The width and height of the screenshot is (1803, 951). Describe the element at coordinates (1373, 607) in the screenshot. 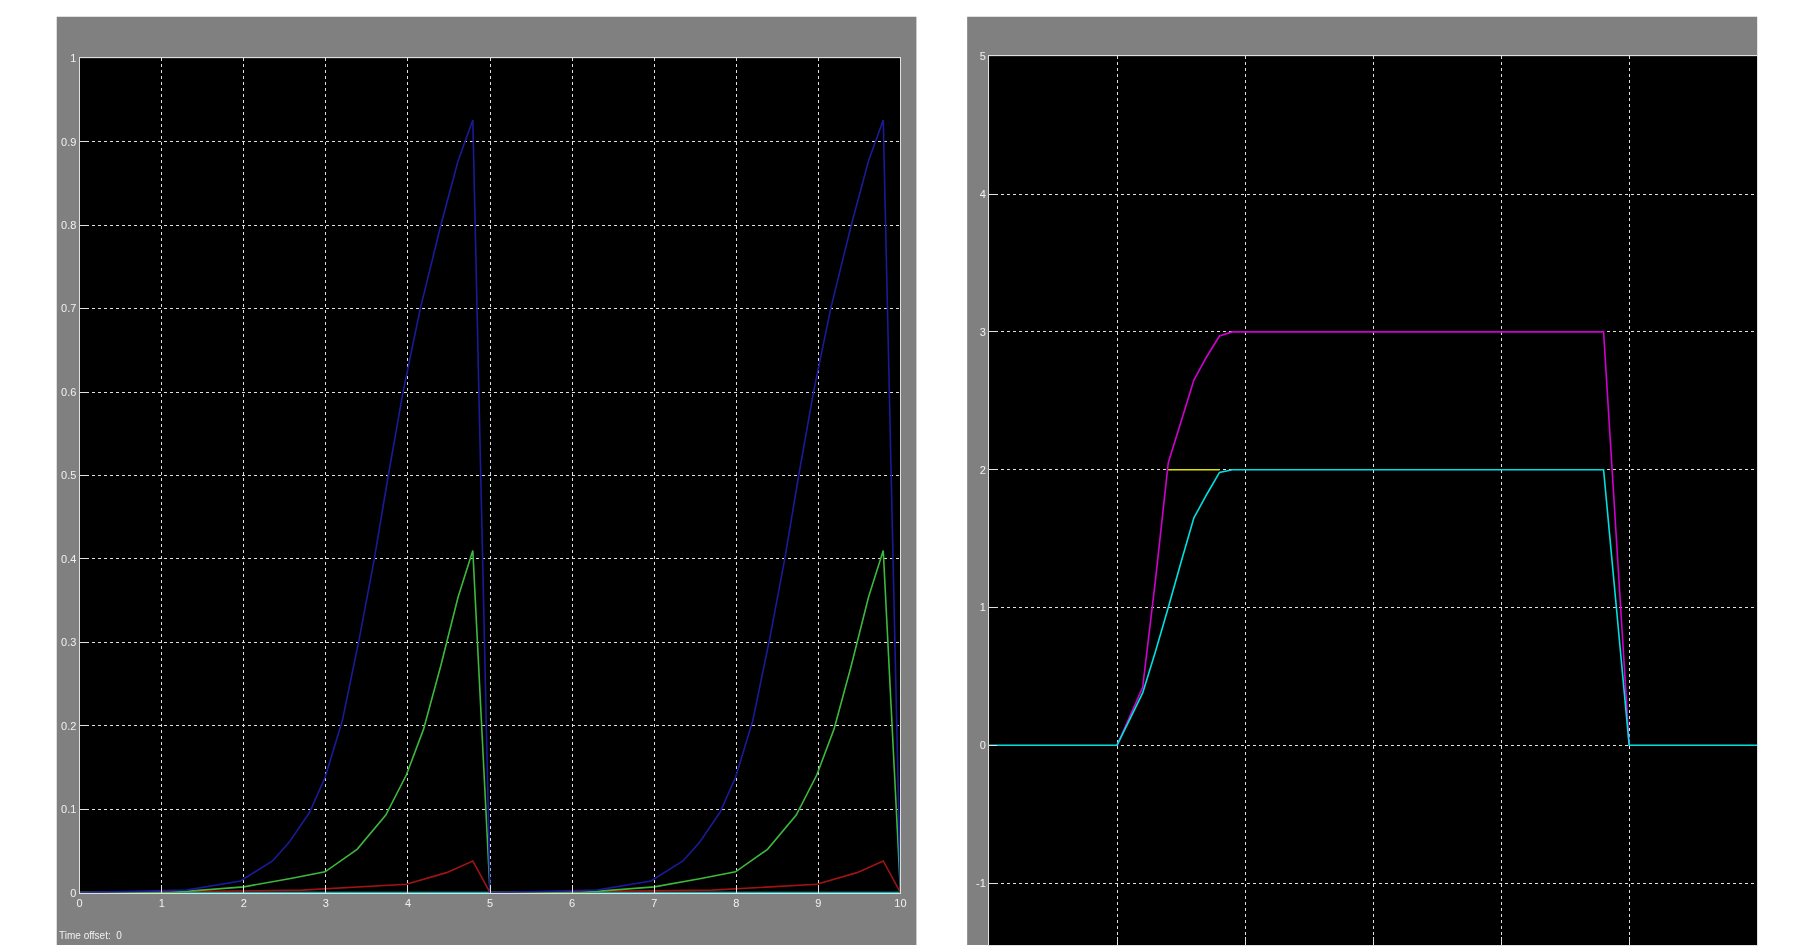

I see `line-series` at that location.